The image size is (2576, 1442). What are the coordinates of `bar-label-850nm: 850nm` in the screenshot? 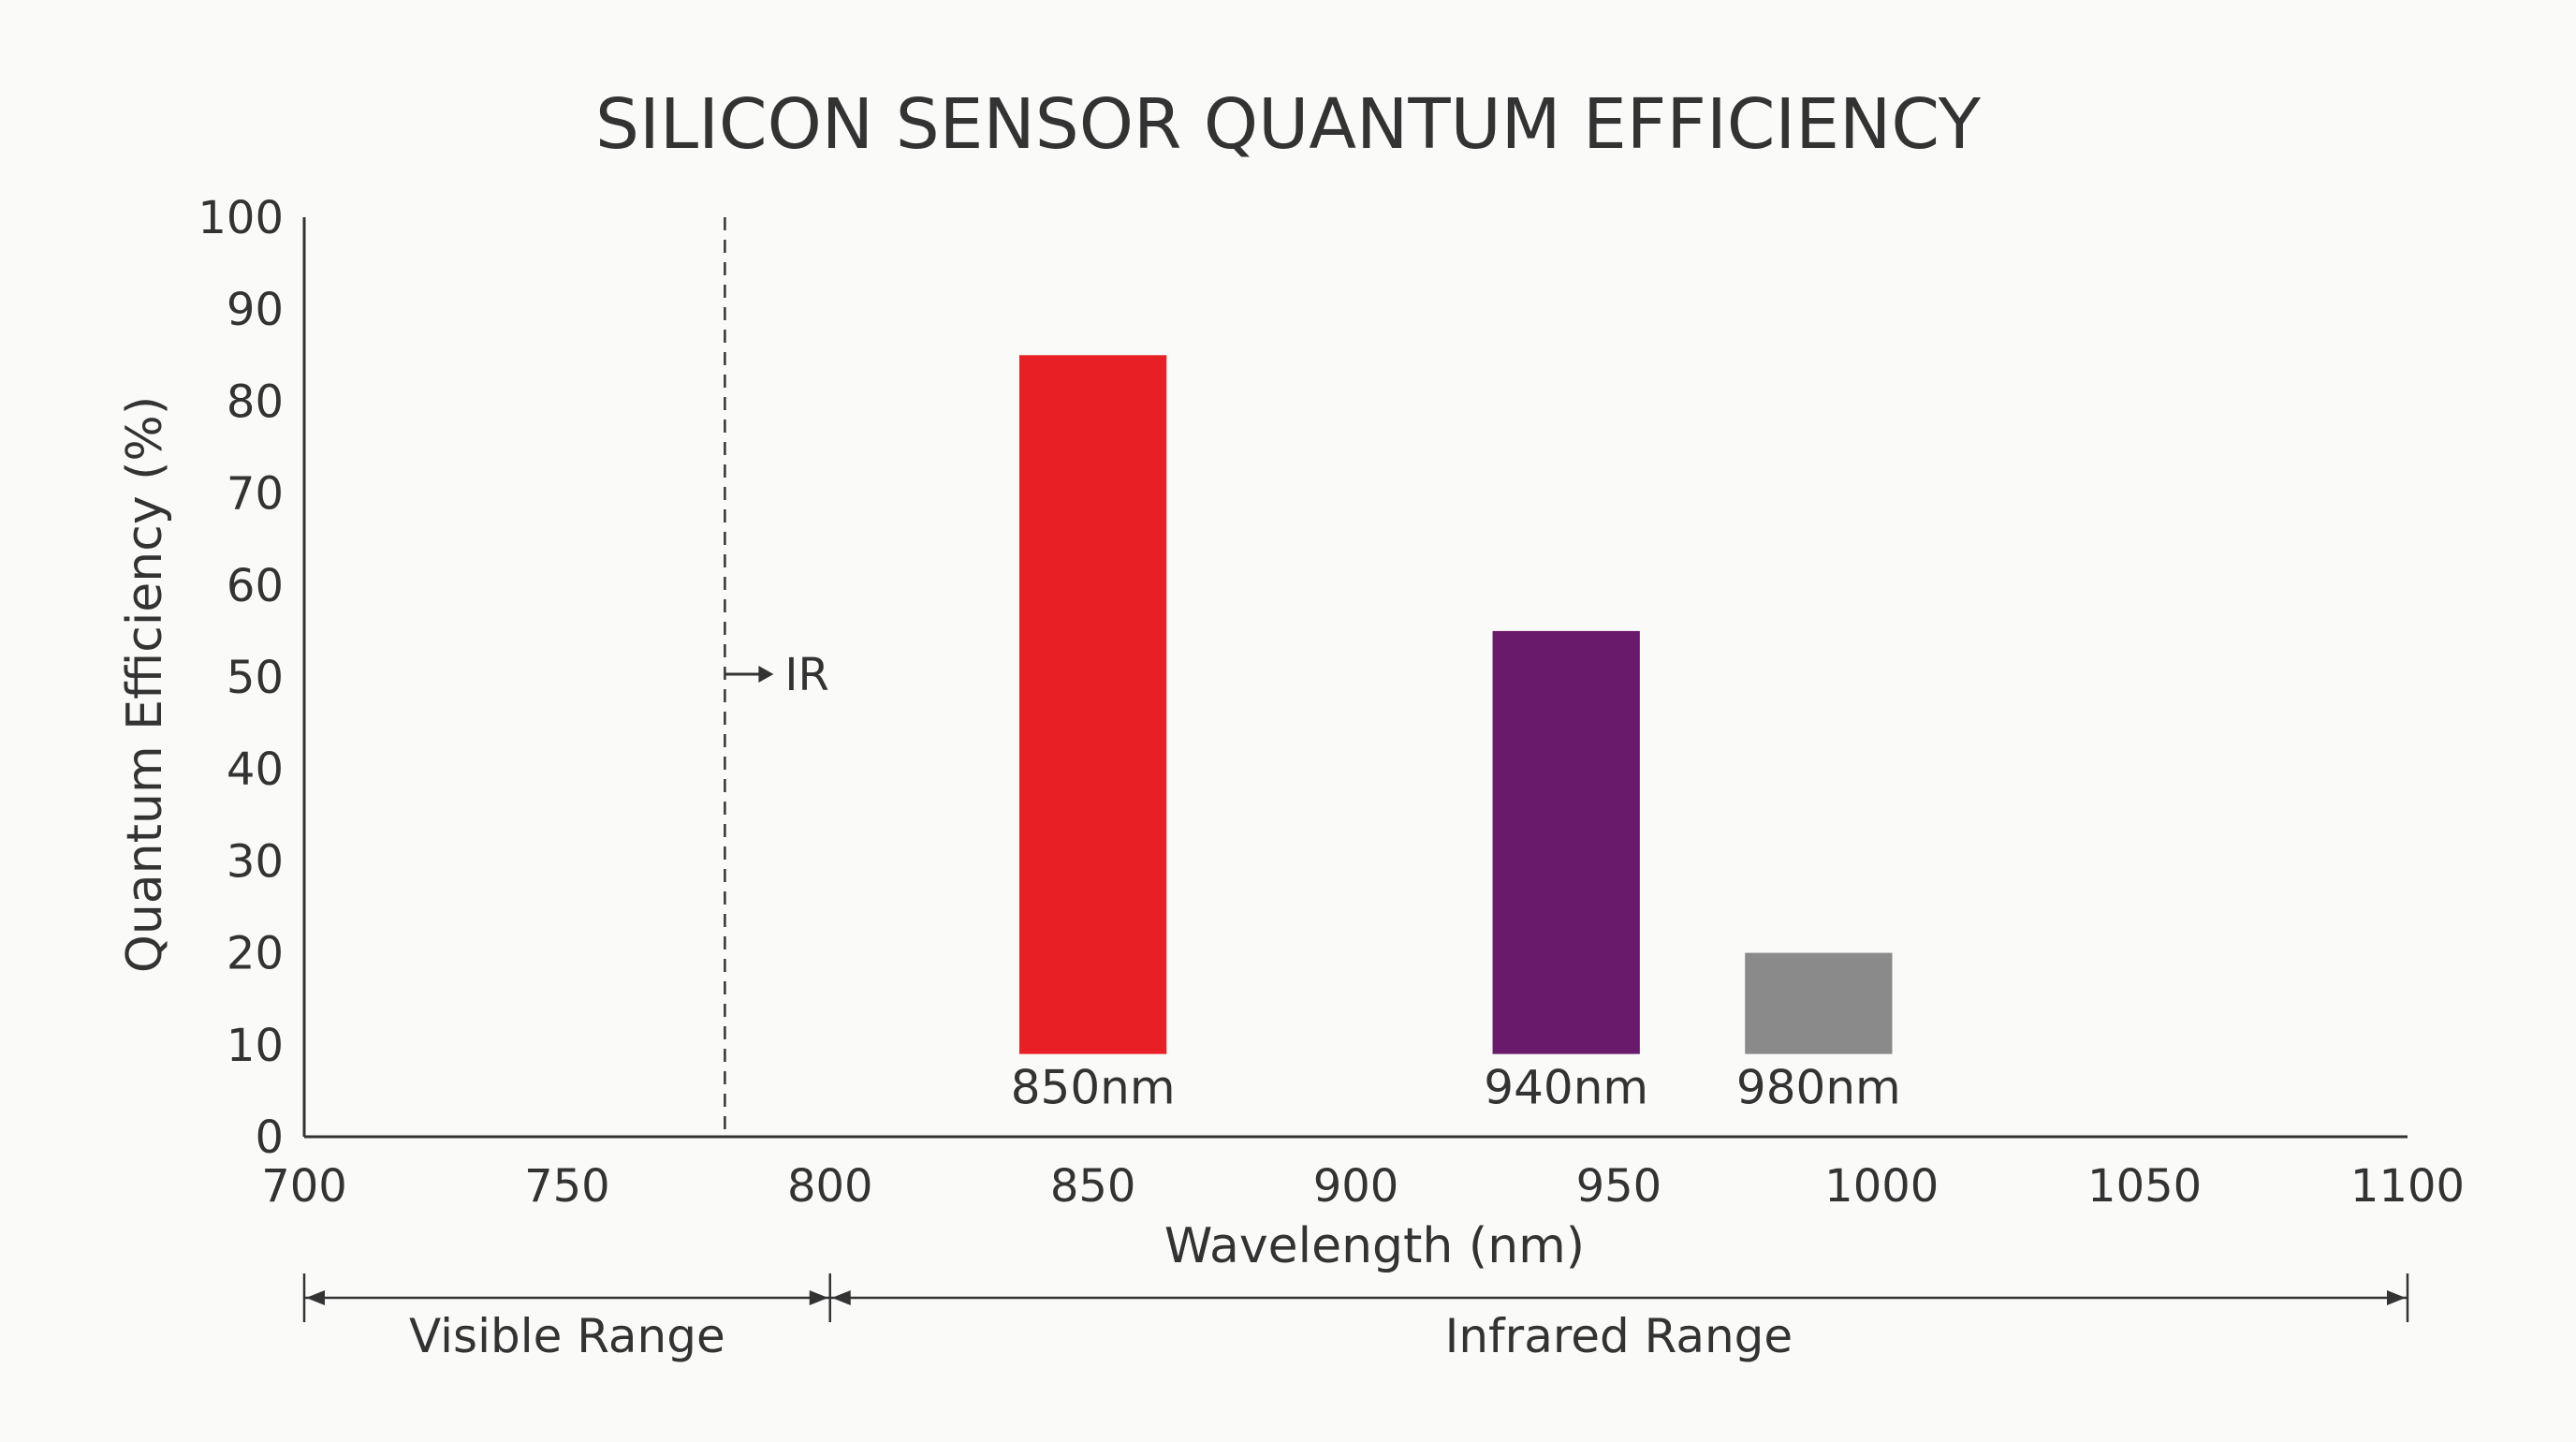 It's located at (1093, 1088).